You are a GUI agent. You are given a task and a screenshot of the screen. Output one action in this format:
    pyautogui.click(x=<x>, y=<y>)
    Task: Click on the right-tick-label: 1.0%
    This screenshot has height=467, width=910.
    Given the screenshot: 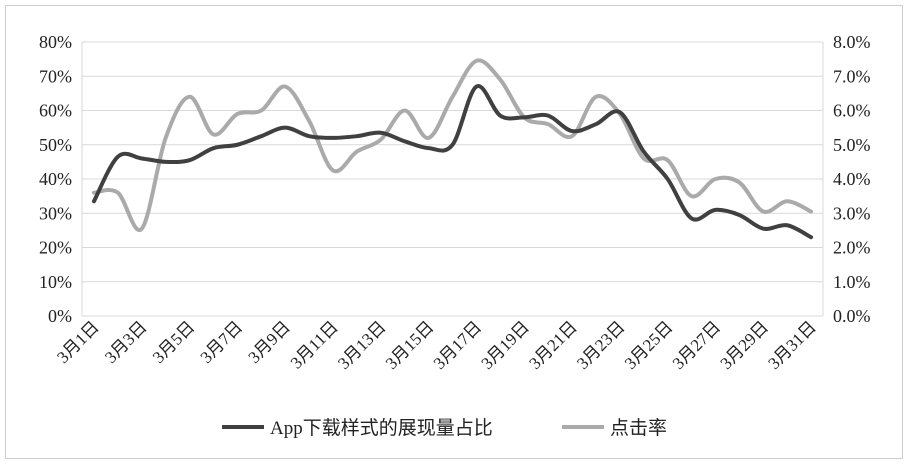 What is the action you would take?
    pyautogui.click(x=852, y=282)
    